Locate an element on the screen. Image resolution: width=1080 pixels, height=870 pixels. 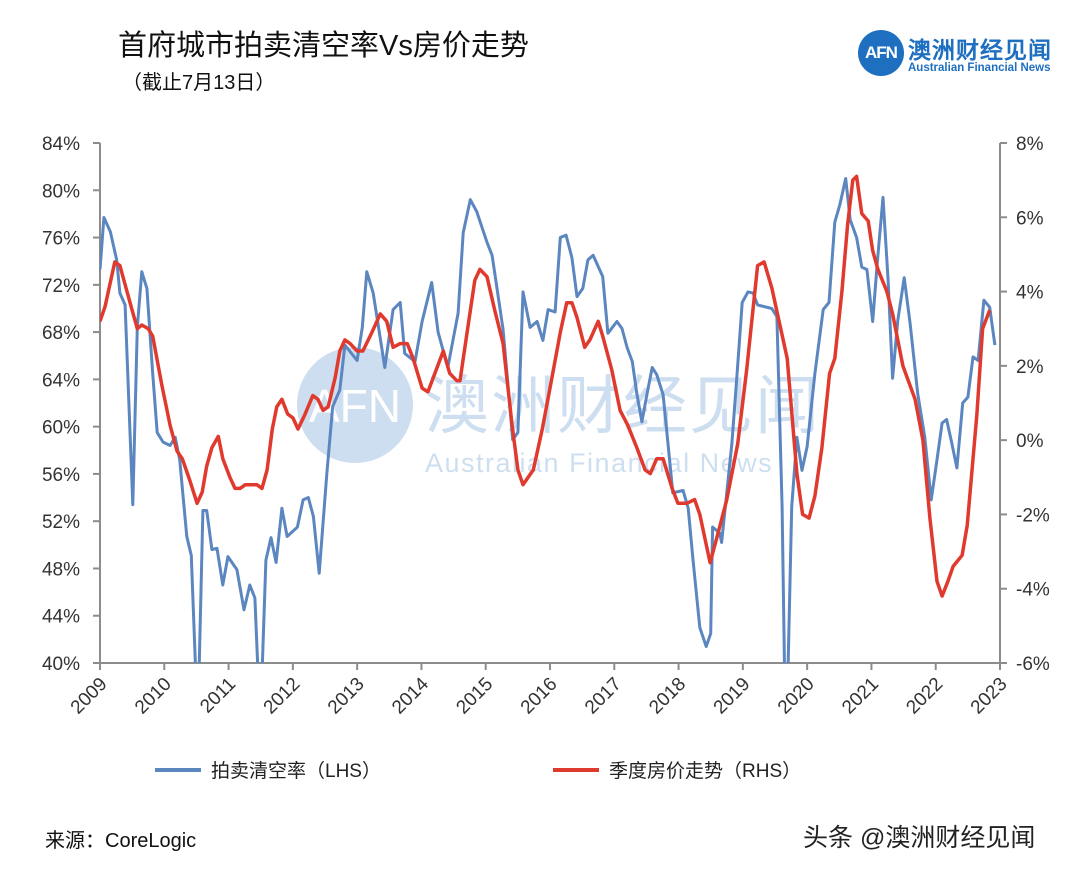
y-left-tick-label: 64% is located at coordinates (61, 380).